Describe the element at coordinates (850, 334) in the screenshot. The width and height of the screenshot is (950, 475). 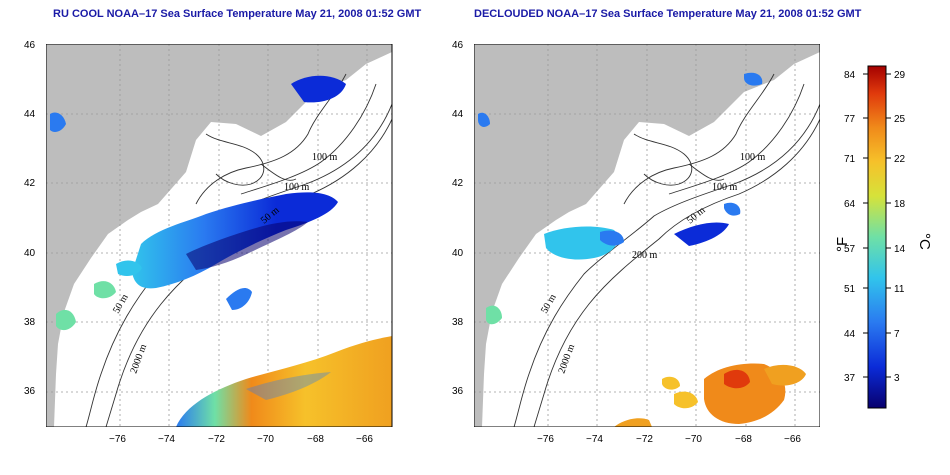
I see `fahrenheit-tick: 44` at that location.